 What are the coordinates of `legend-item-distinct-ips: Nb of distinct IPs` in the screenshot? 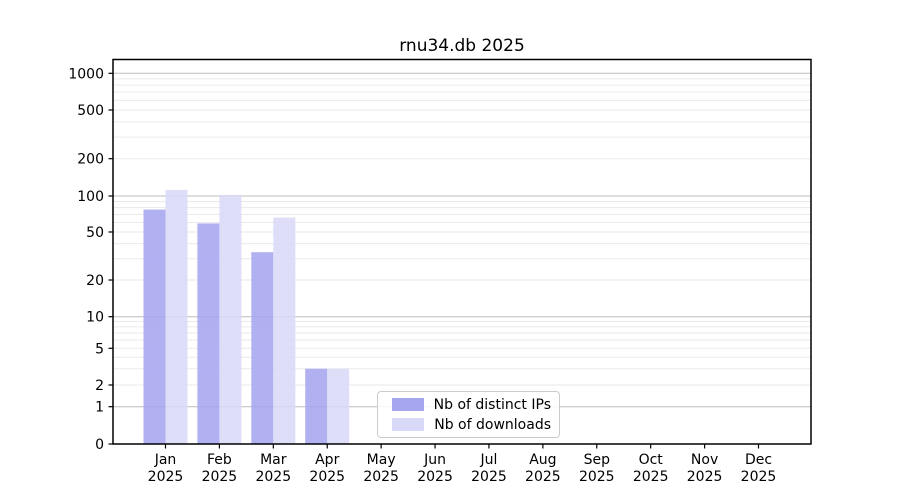 It's located at (468, 405).